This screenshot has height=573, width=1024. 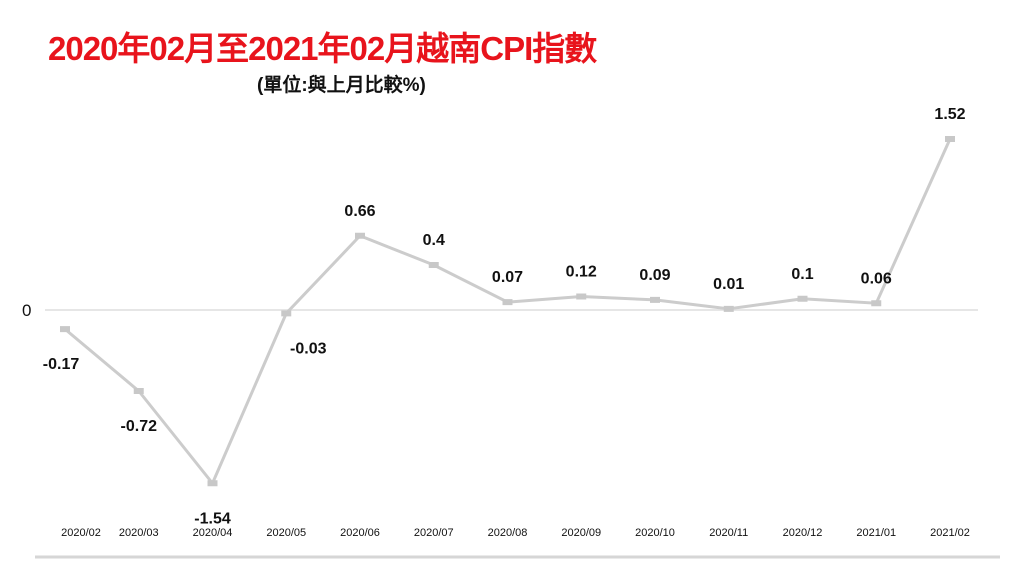 I want to click on data-label: 0.66, so click(x=359, y=211).